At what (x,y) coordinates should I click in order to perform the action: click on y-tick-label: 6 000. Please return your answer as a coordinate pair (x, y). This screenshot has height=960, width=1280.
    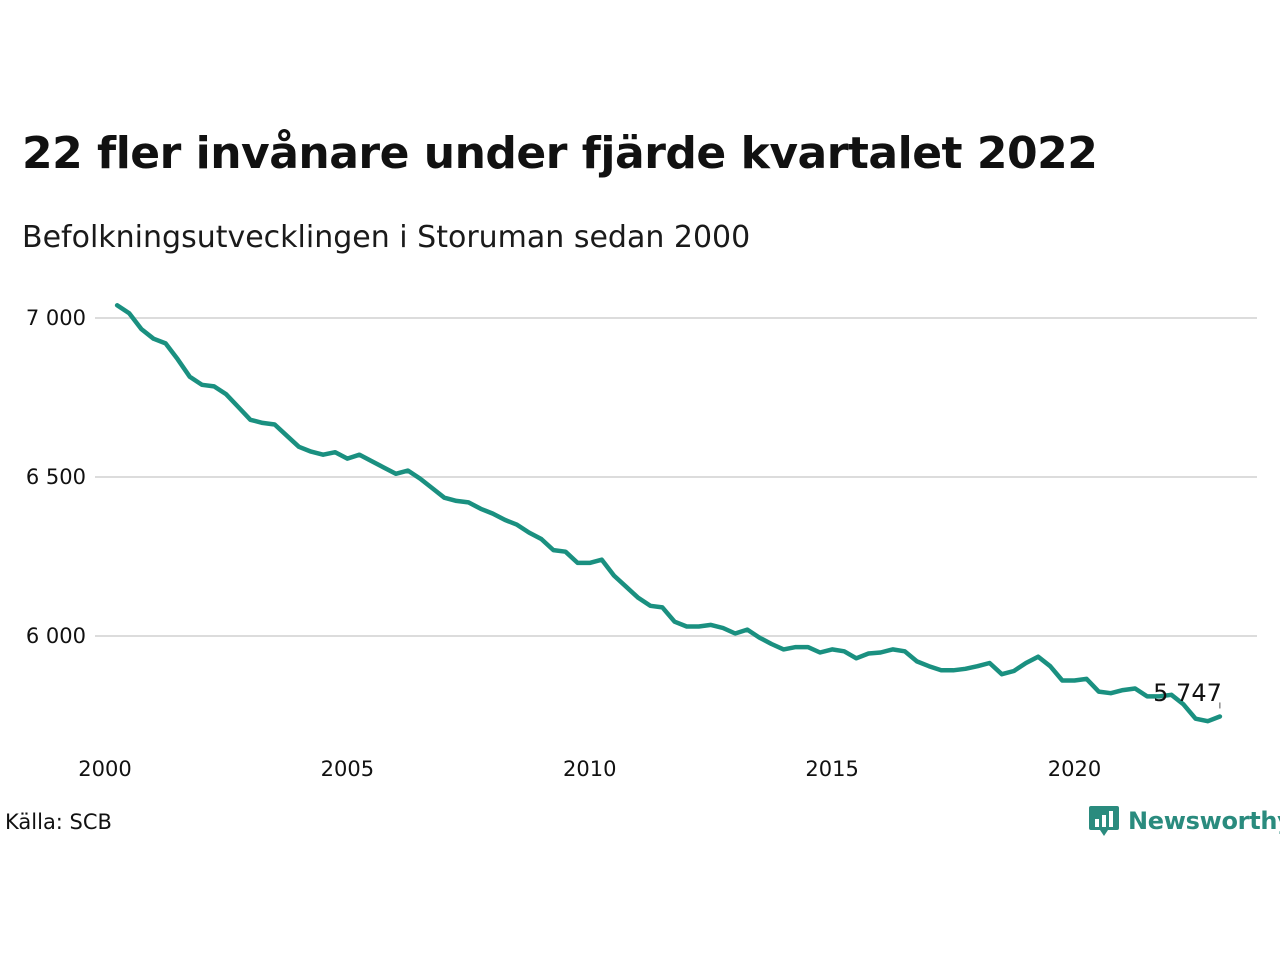
    Looking at the image, I should click on (56, 636).